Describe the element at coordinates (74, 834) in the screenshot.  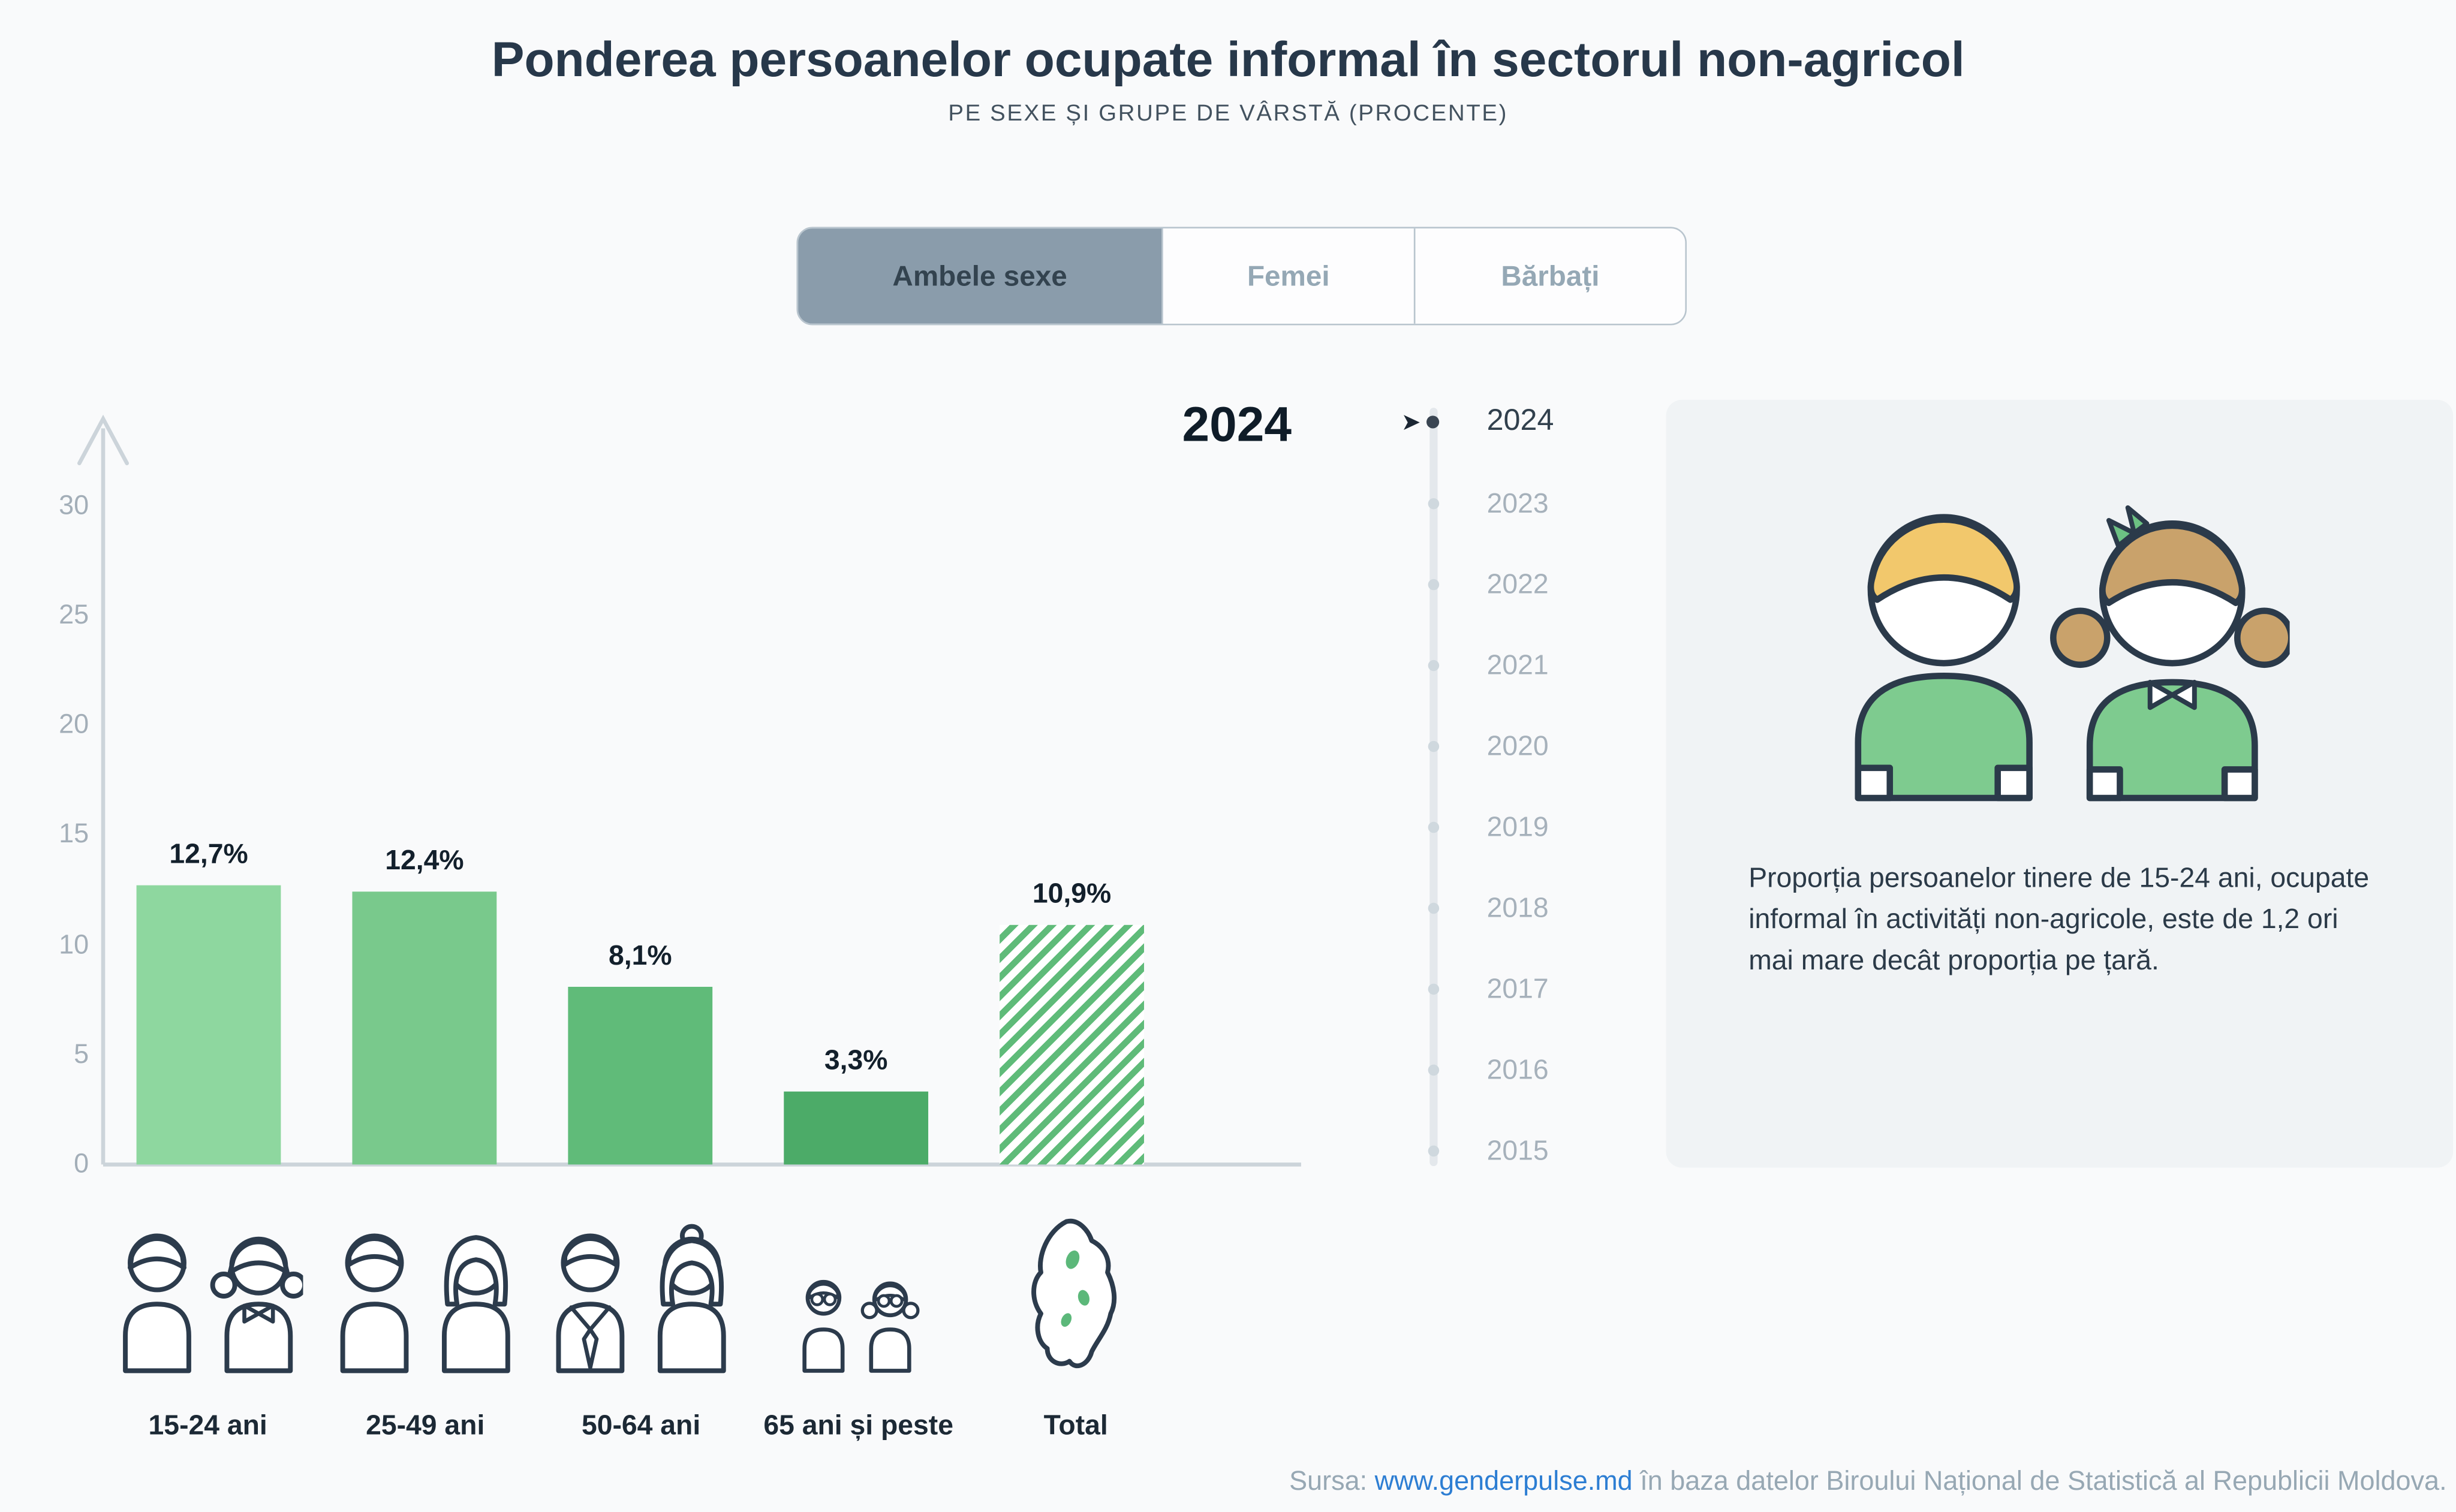
I see `y-tick-15: 15` at that location.